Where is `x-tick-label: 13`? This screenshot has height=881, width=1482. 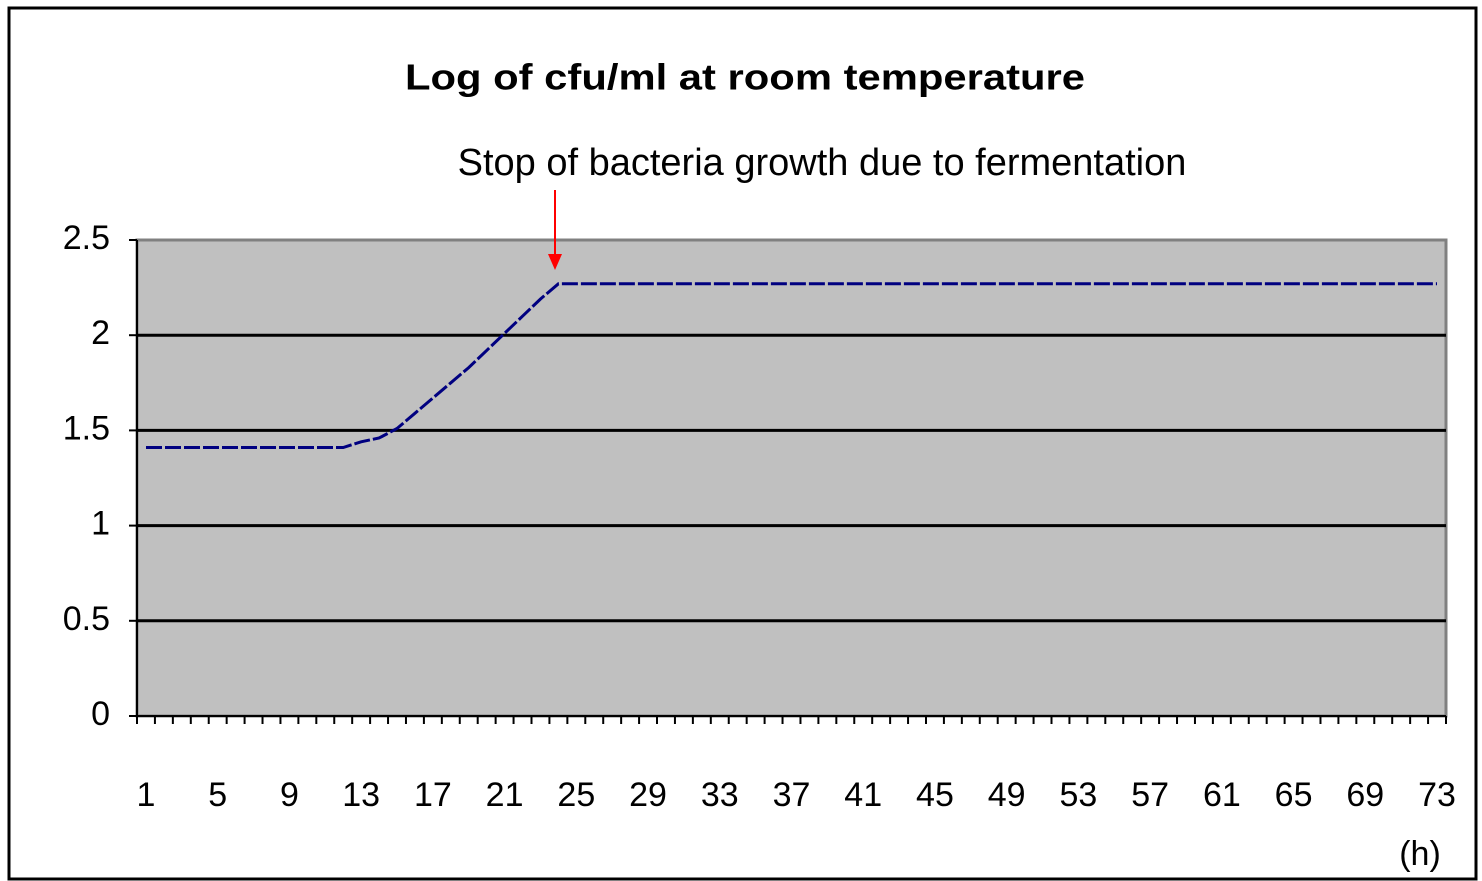 x-tick-label: 13 is located at coordinates (361, 795).